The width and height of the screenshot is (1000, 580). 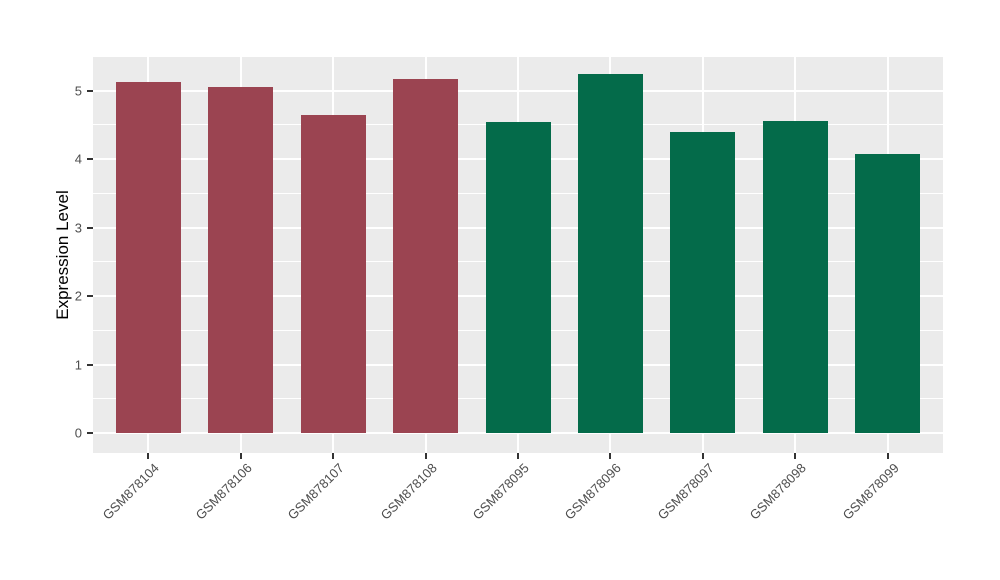 What do you see at coordinates (795, 276) in the screenshot?
I see `bar-gsm878098` at bounding box center [795, 276].